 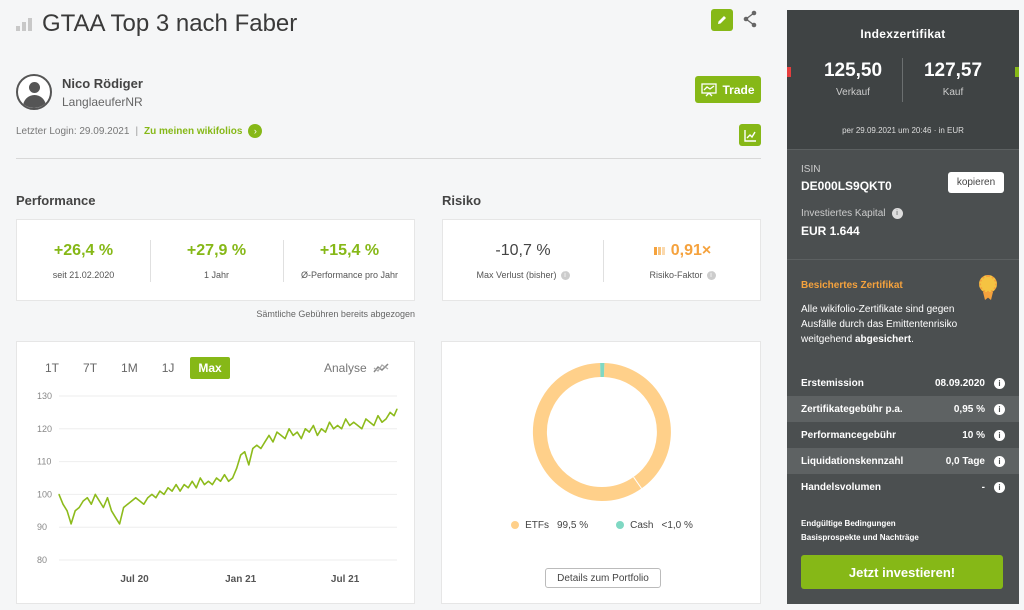 I want to click on detail-row: Liquidationskennzahl 0,0 Tage i, so click(x=903, y=461).